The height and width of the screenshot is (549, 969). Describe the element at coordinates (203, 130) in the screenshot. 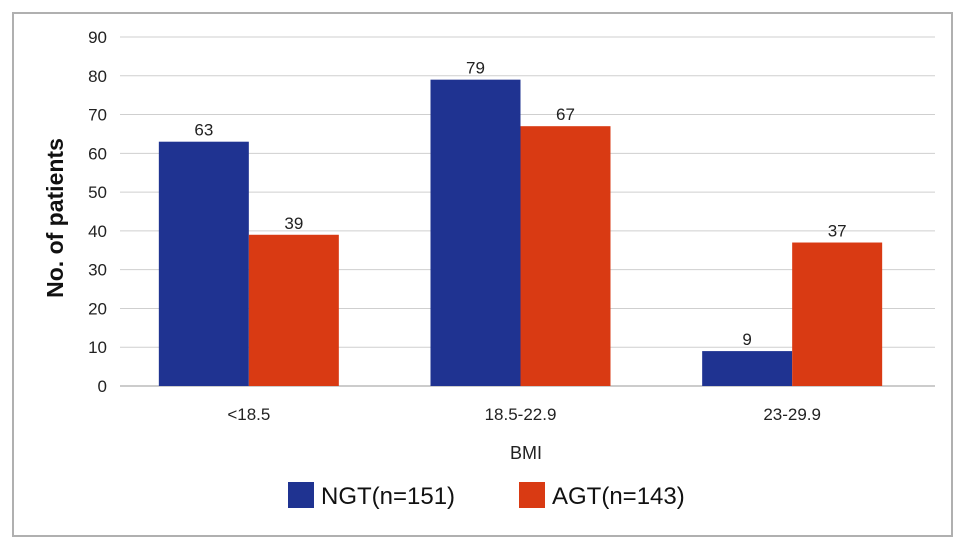

I see `data-label: 63` at that location.